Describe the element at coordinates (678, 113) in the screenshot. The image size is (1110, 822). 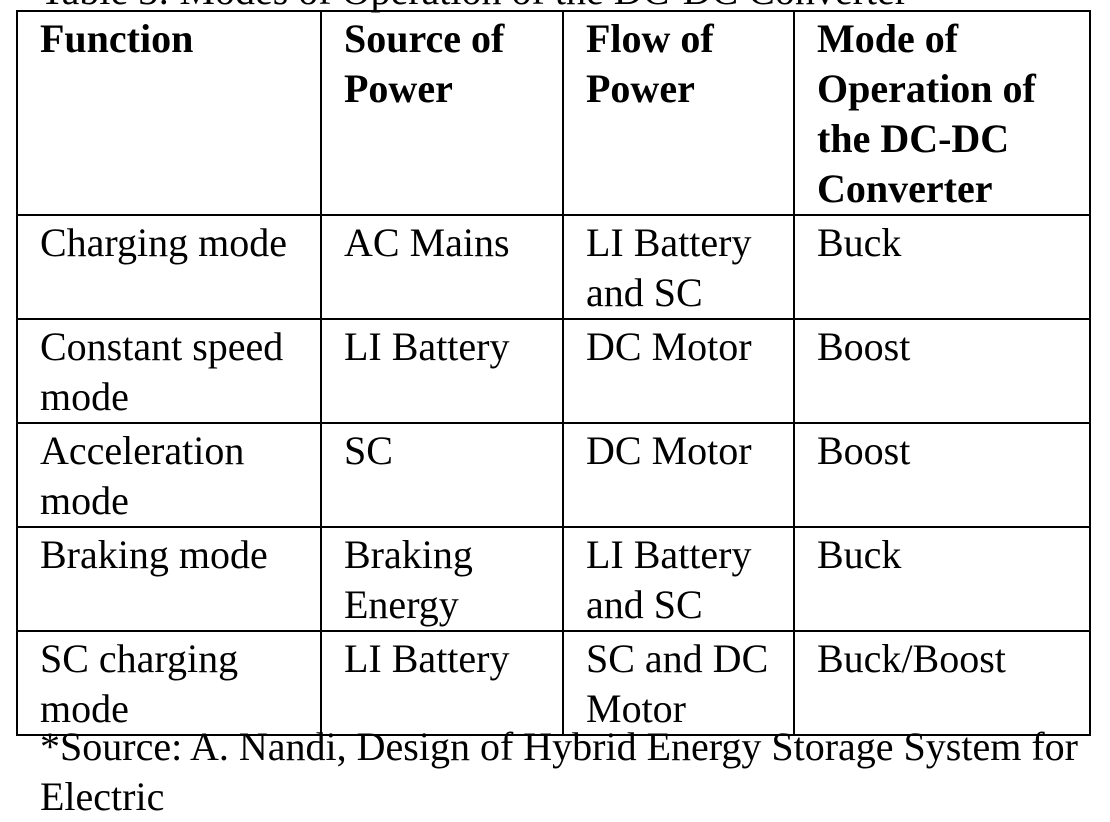
I see `header-flow: Flow of Power` at that location.